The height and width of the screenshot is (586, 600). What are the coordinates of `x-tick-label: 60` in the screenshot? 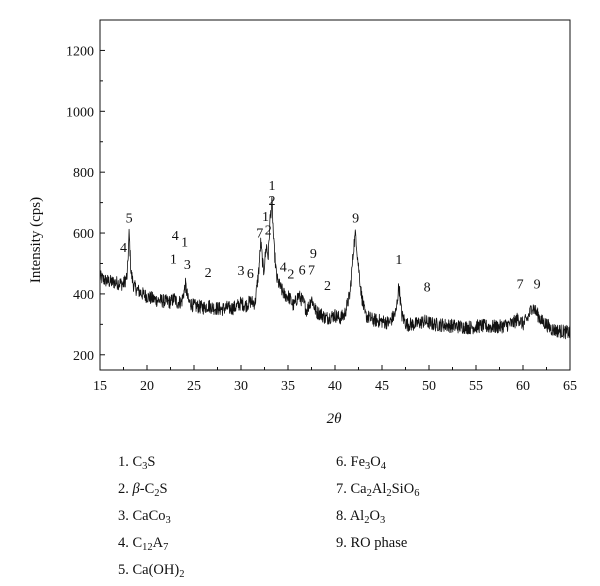 It's located at (523, 386).